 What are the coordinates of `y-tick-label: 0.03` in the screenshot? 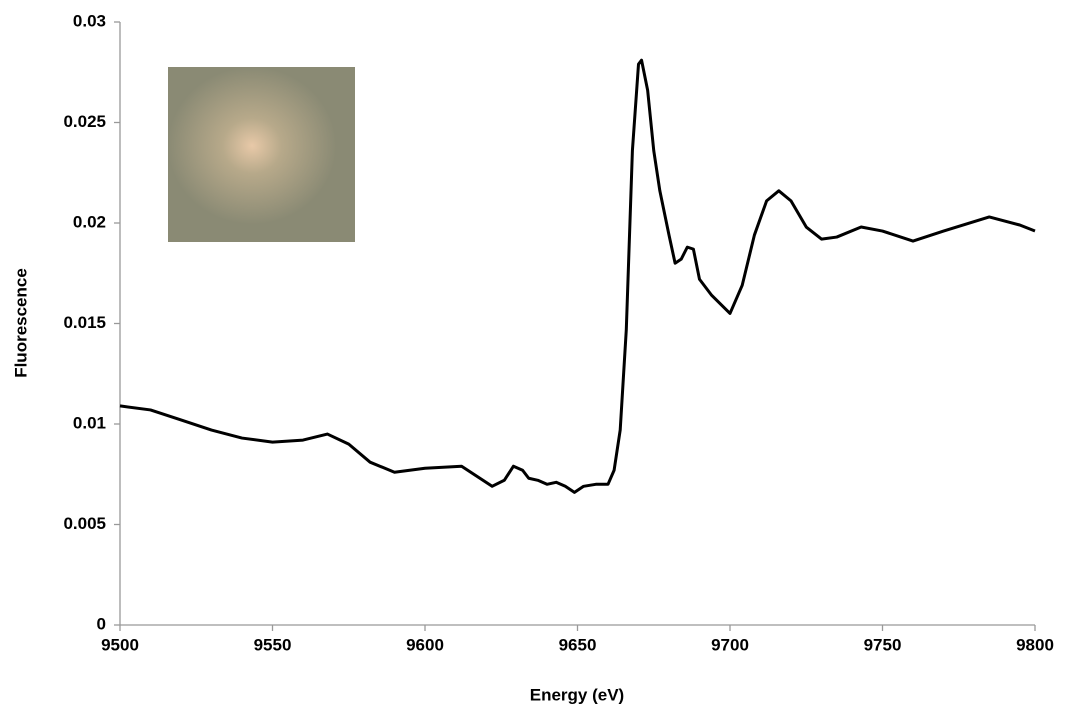 It's located at (89, 20).